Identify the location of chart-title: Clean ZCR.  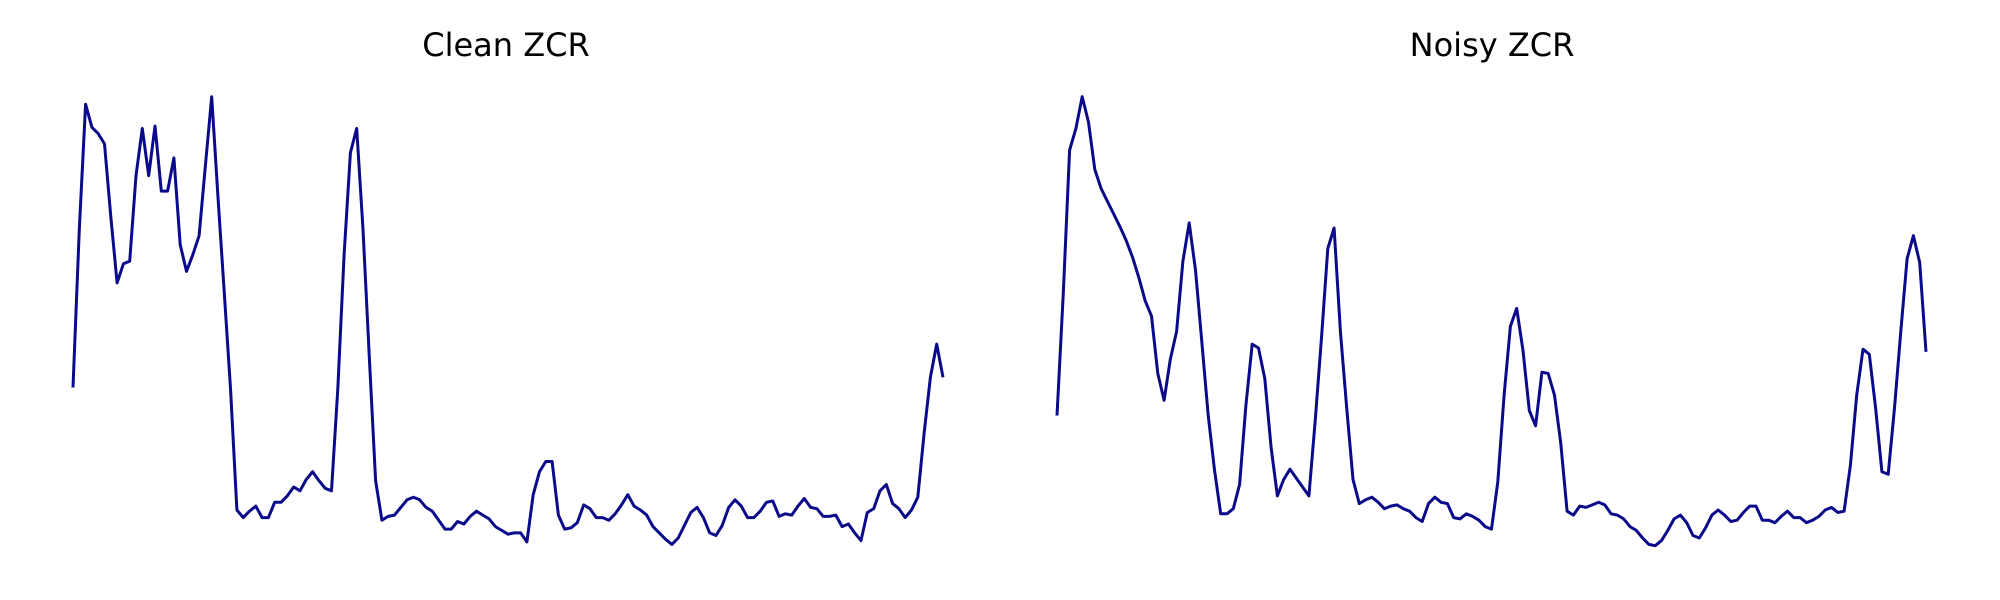
(505, 45).